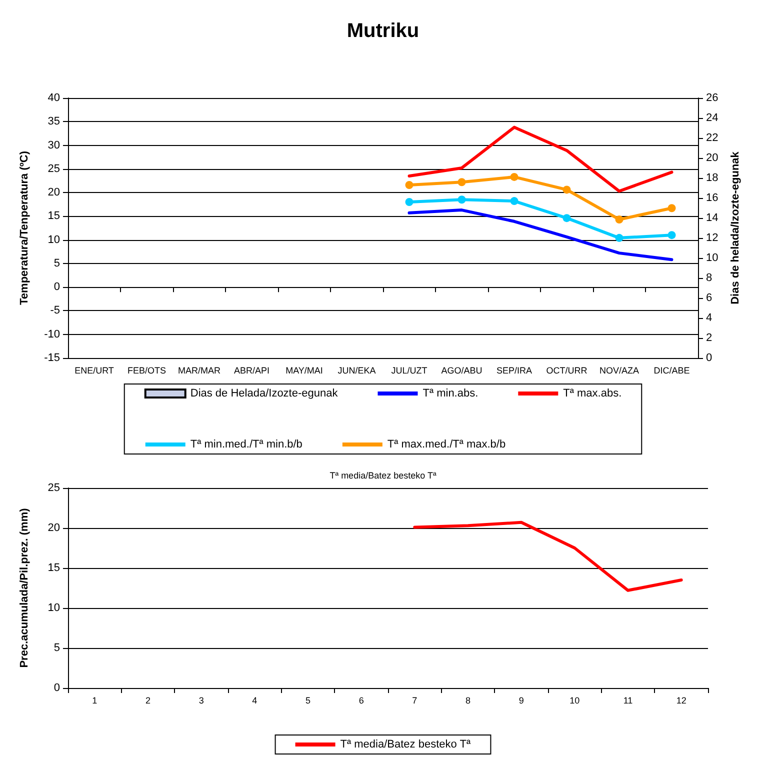 The height and width of the screenshot is (767, 766). Describe the element at coordinates (514, 371) in the screenshot. I see `x-tick-label: SEP/IRA` at that location.